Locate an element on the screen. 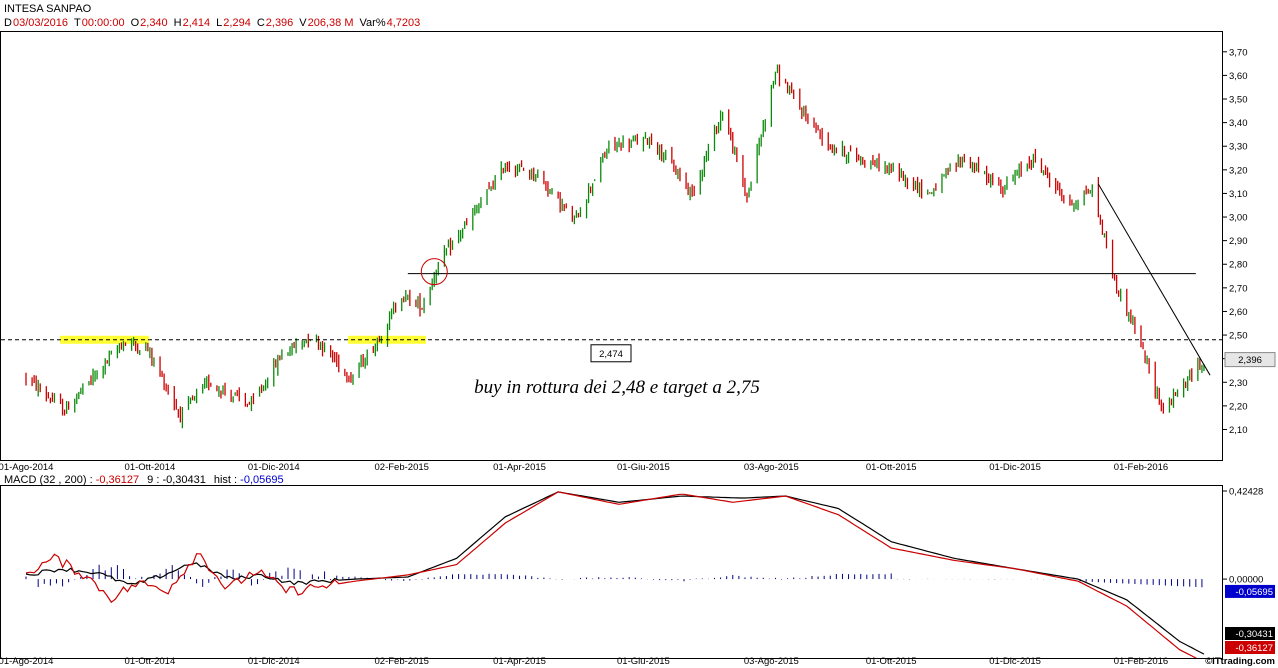  quote-field-label: L is located at coordinates (219, 23).